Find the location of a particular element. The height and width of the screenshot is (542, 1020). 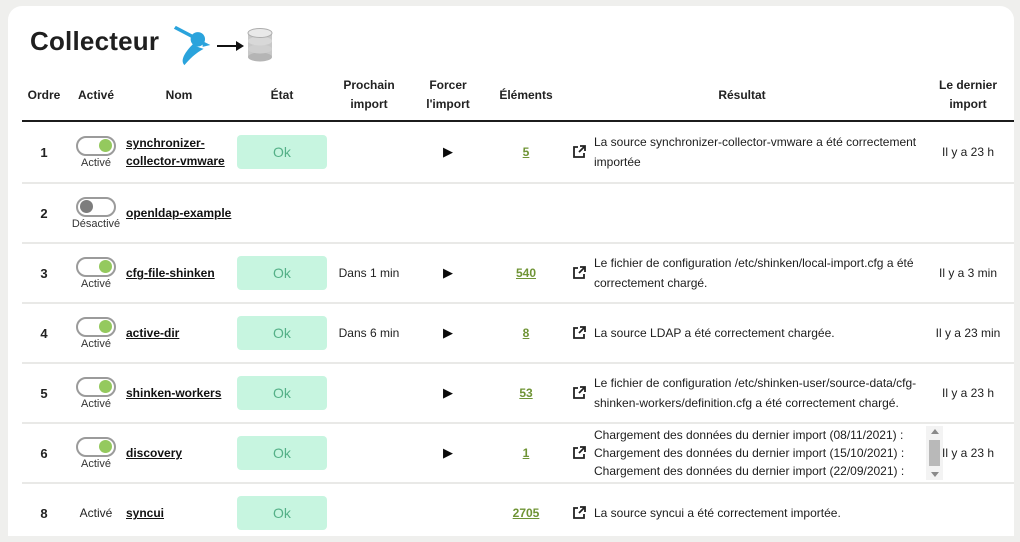

col-header-etat: État is located at coordinates (282, 94).